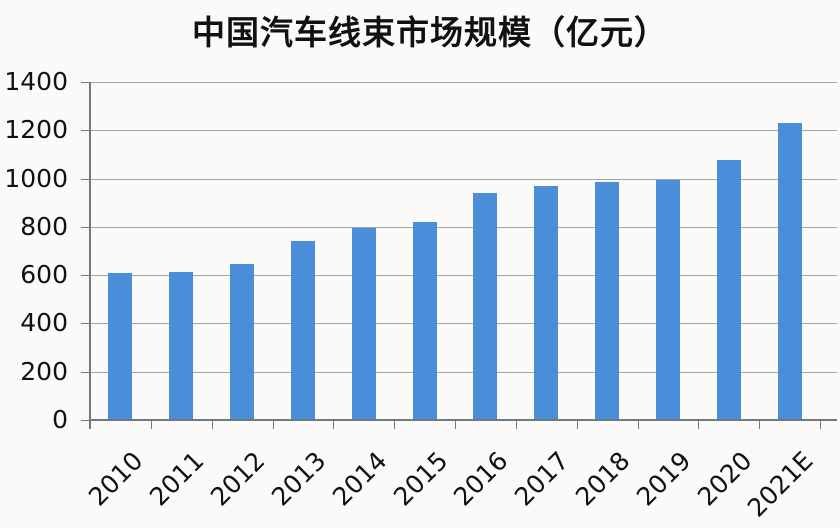 The image size is (840, 528). I want to click on y-tick-label-200: 200, so click(44, 371).